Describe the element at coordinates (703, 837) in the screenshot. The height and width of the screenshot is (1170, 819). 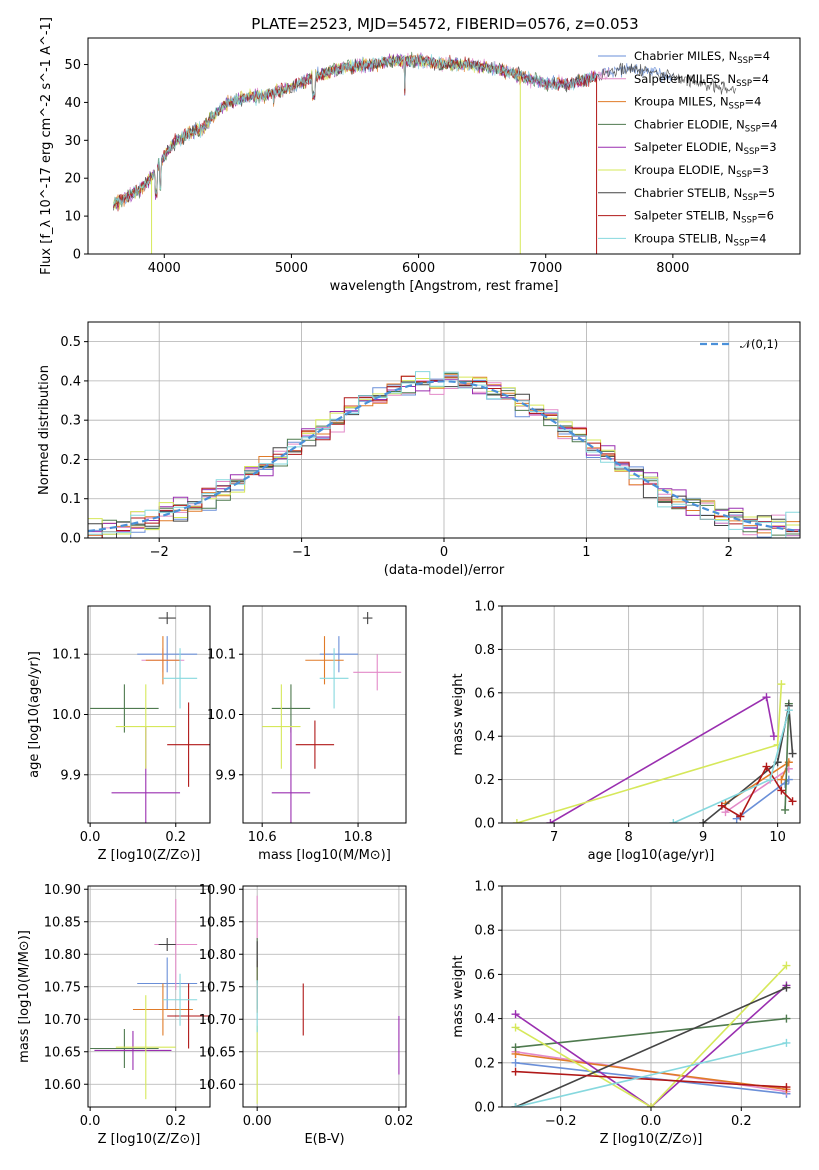
I see `x-tick-label: 9` at that location.